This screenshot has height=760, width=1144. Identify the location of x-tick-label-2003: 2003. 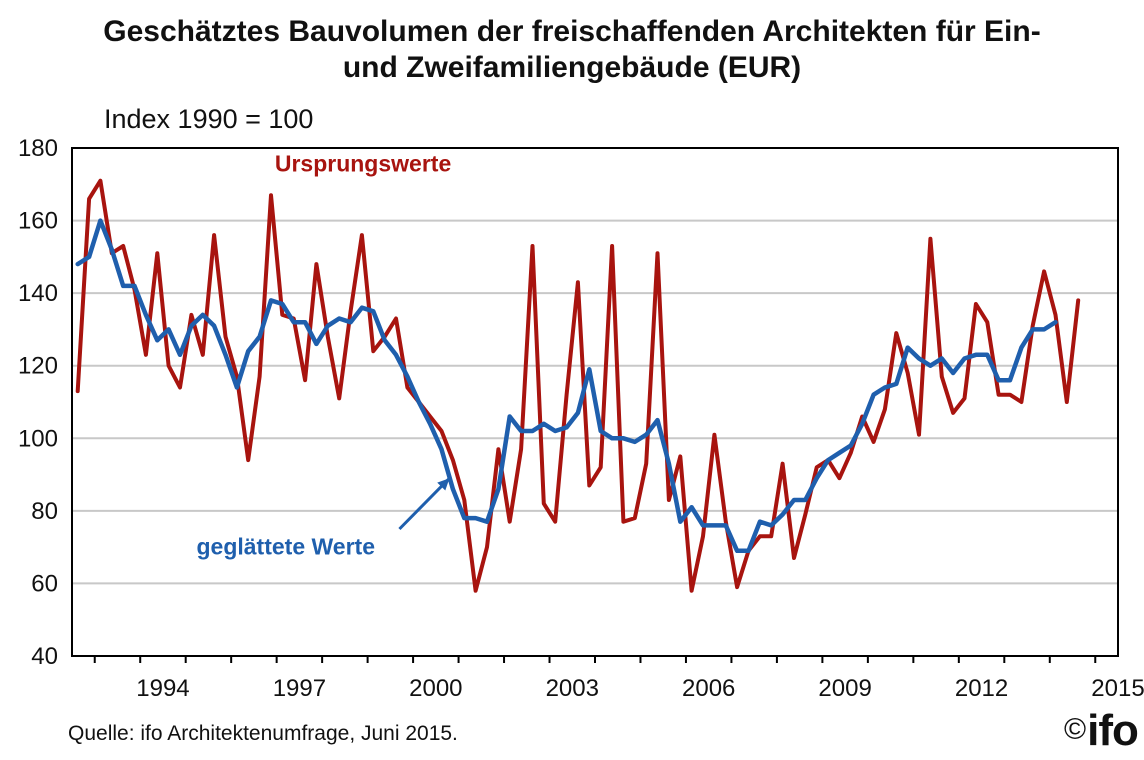
(572, 688).